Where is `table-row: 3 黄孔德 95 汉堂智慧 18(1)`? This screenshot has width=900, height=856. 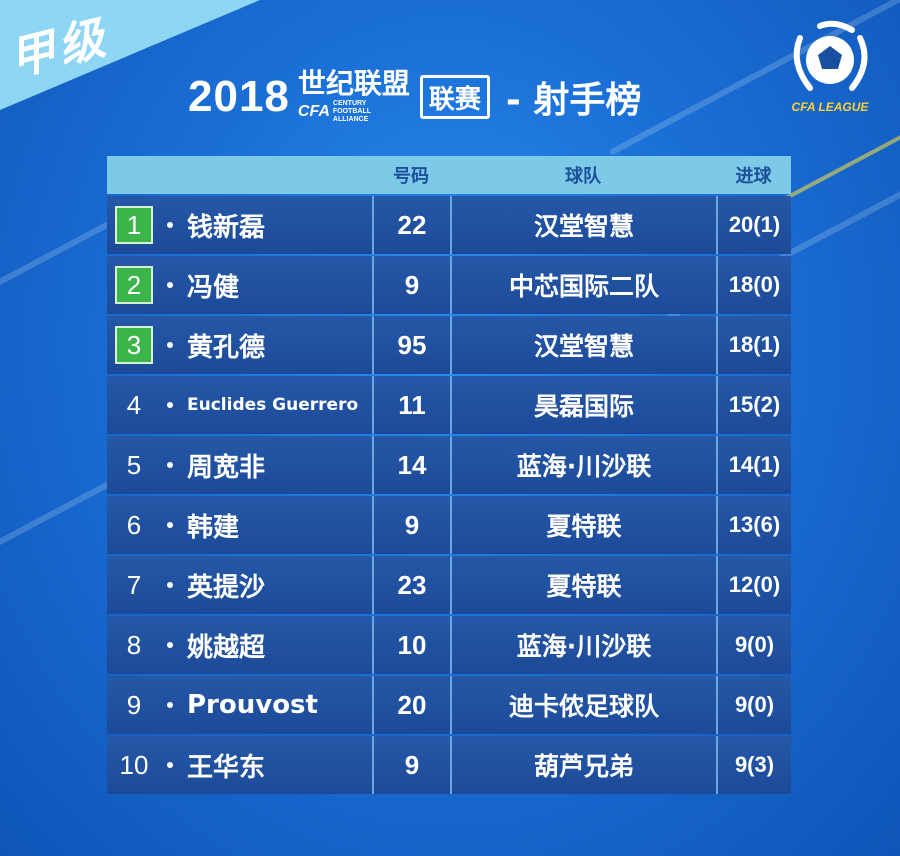
table-row: 3 黄孔德 95 汉堂智慧 18(1) is located at coordinates (449, 345).